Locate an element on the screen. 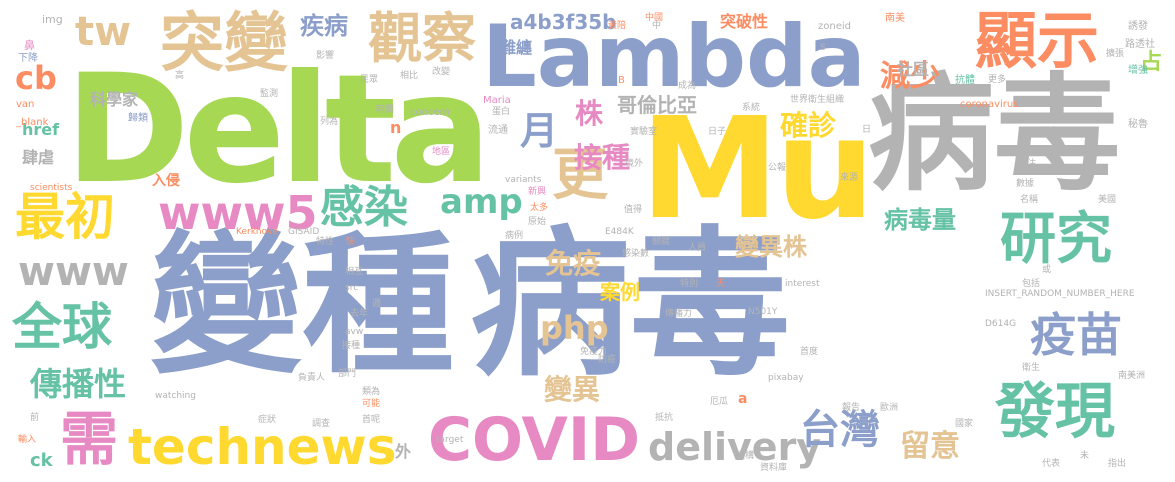 This screenshot has width=1175, height=482. word-zhongzhi: 中 is located at coordinates (656, 26).